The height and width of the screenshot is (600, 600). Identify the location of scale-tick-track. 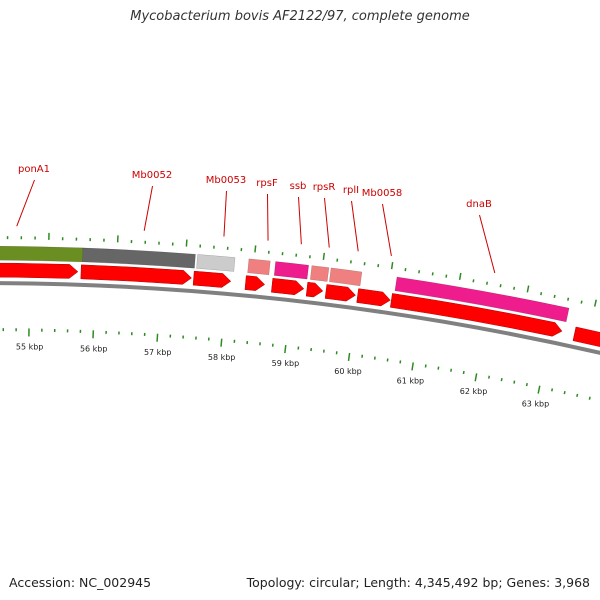
(296, 364).